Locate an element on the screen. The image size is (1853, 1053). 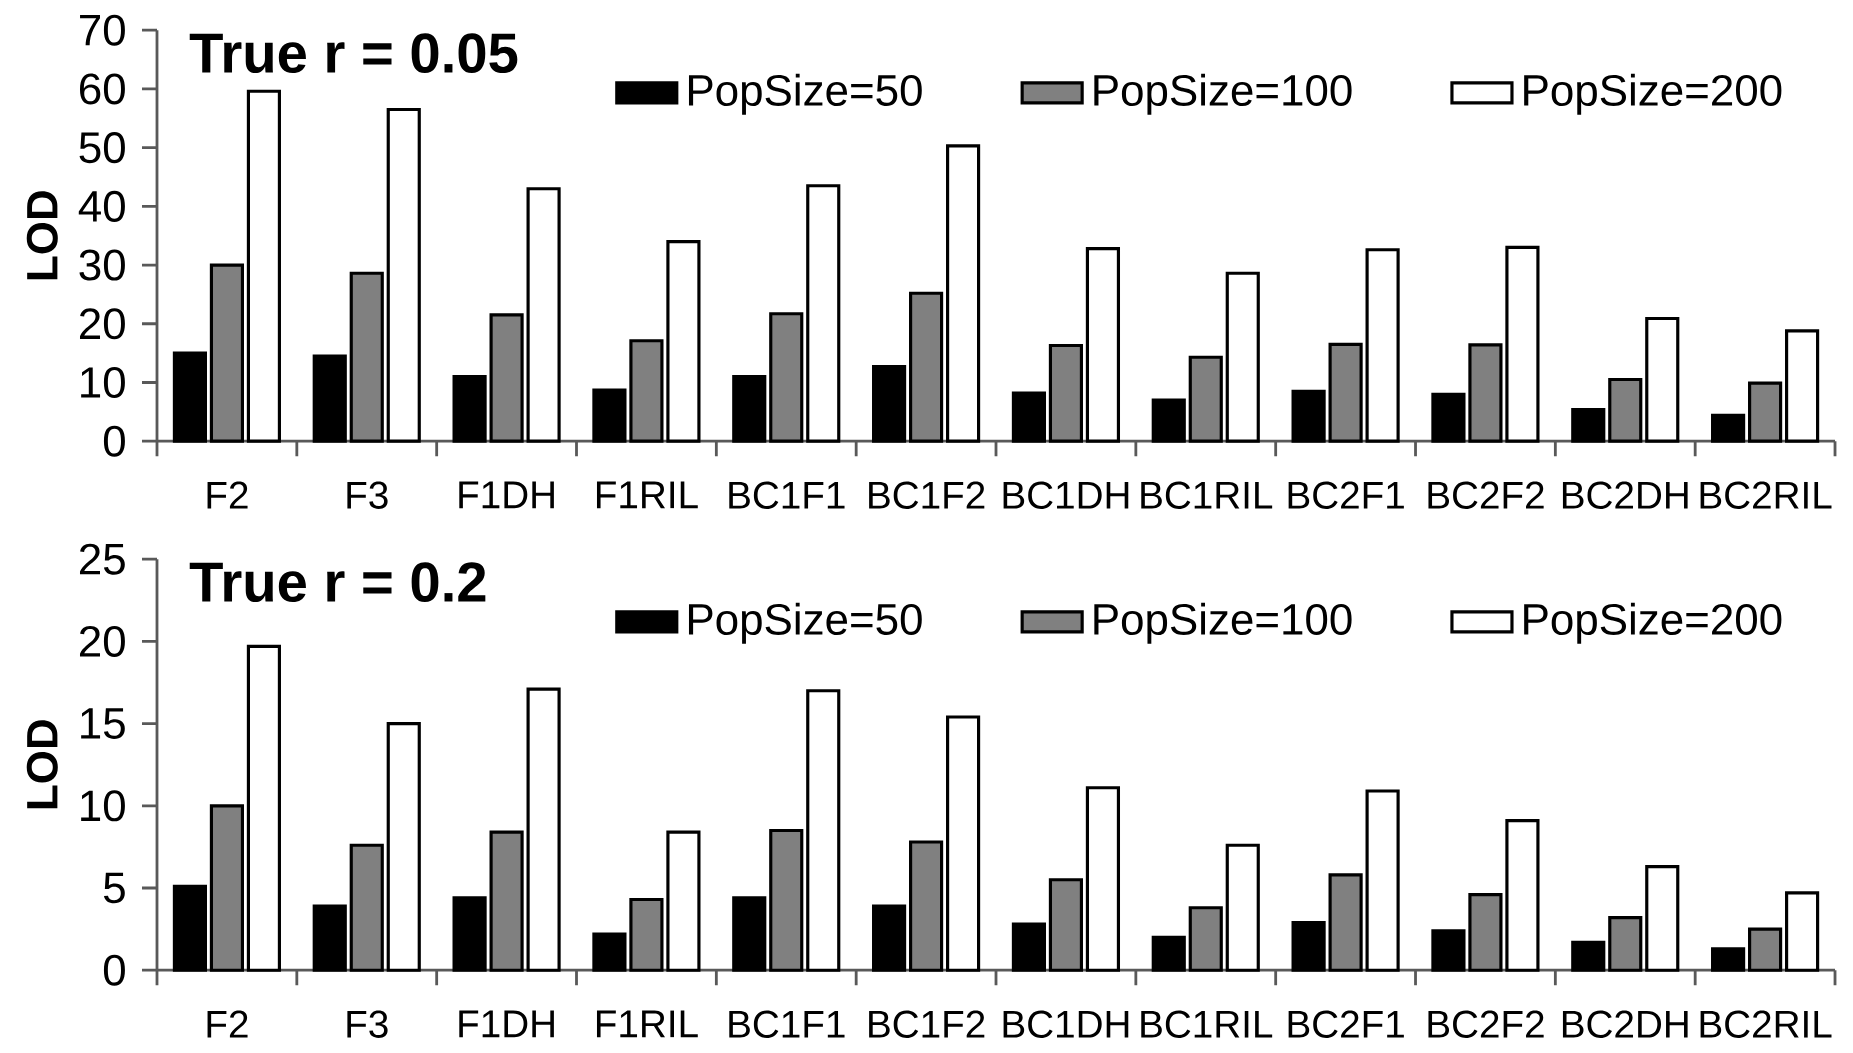
y-tick-label: 30 is located at coordinates (102, 265).